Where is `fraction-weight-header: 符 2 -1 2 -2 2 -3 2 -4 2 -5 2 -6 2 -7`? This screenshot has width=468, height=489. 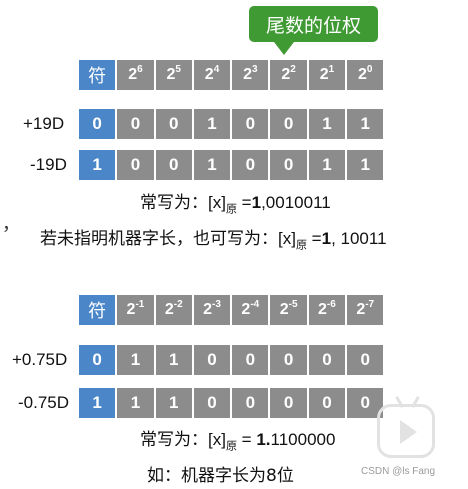
fraction-weight-header: 符 2 -1 2 -2 2 -3 2 -4 2 -5 2 -6 2 -7 is located at coordinates (231, 310).